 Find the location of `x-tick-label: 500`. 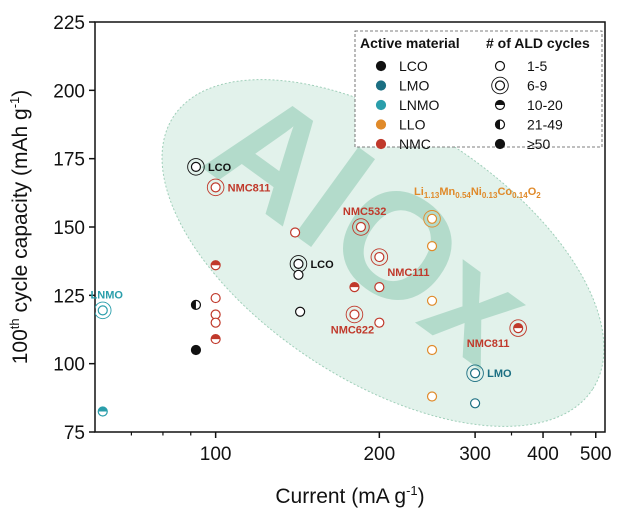

x-tick-label: 500 is located at coordinates (596, 454).